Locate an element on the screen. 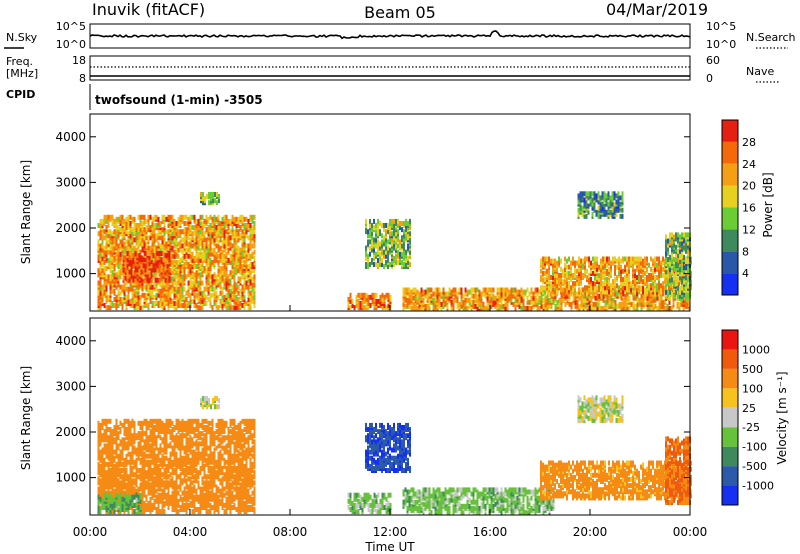 This screenshot has height=554, width=800. nsky-right-bottom-tick: 10^0 is located at coordinates (721, 44).